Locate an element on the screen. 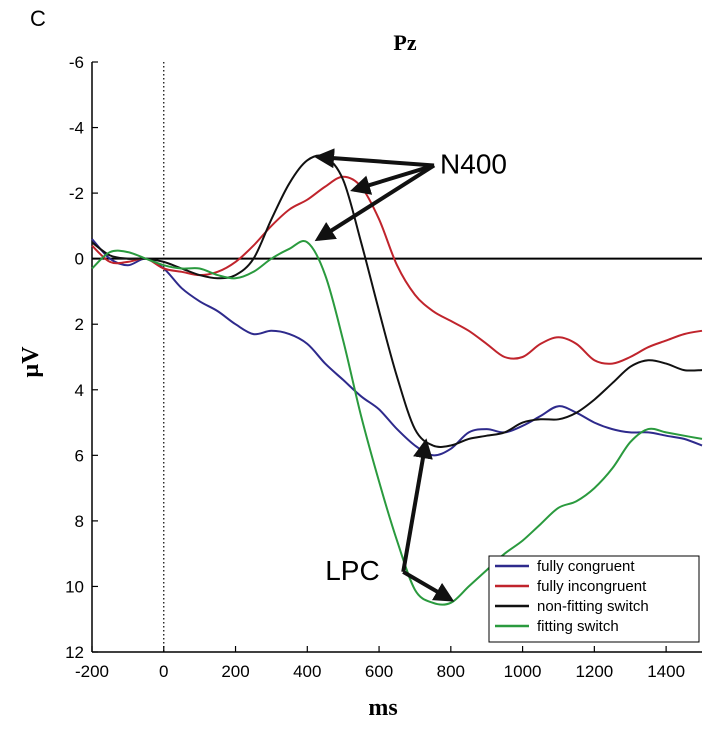 The height and width of the screenshot is (742, 724). chart-title: Pz is located at coordinates (404, 42).